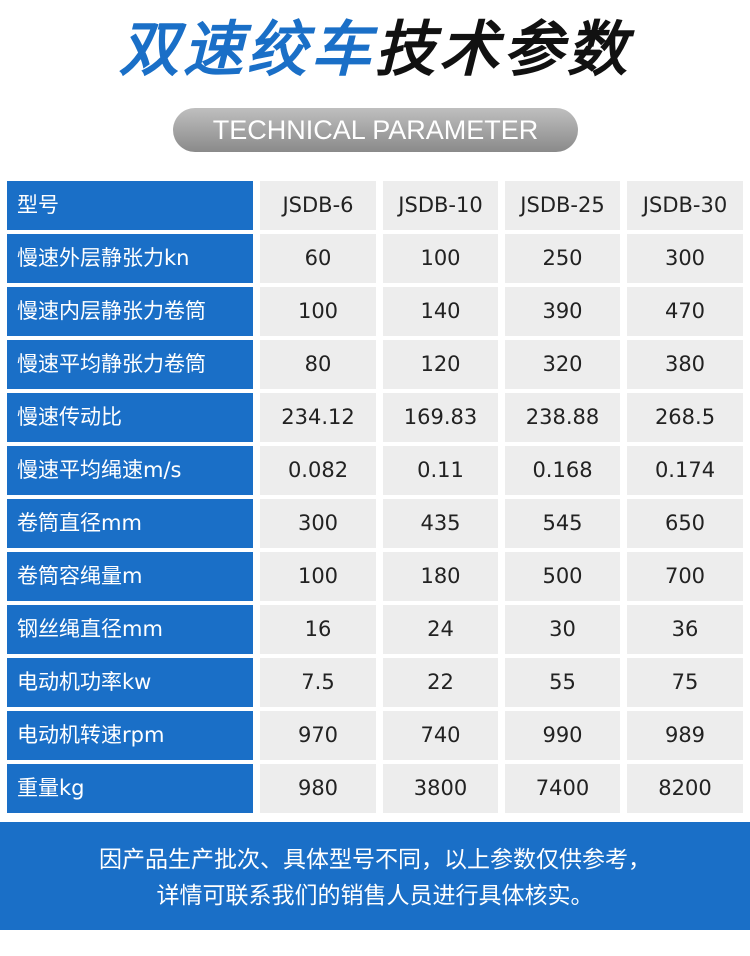  What do you see at coordinates (130, 364) in the screenshot?
I see `row-header: 慢速平均静张力卷筒` at bounding box center [130, 364].